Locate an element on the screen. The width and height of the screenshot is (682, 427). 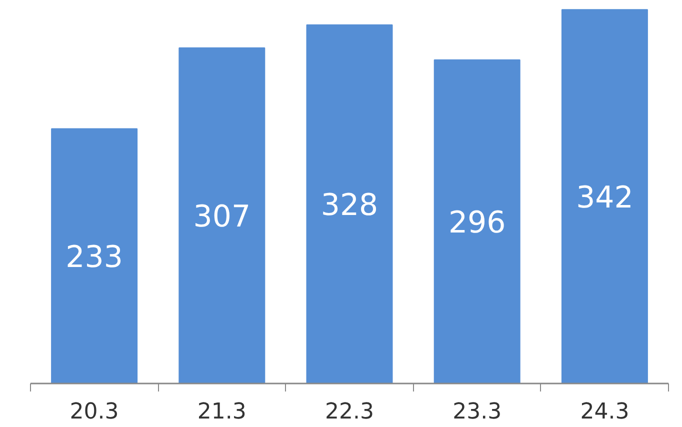
data-label: 296 is located at coordinates (477, 223).